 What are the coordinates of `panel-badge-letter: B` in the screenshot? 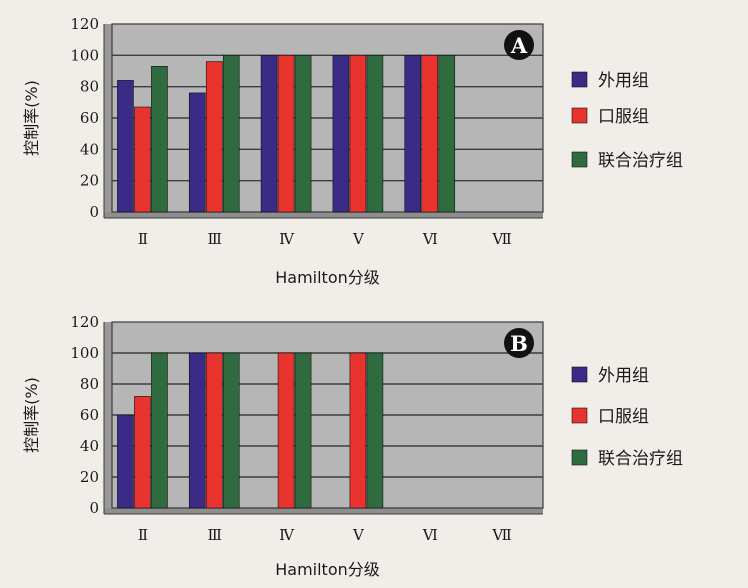 It's located at (519, 343).